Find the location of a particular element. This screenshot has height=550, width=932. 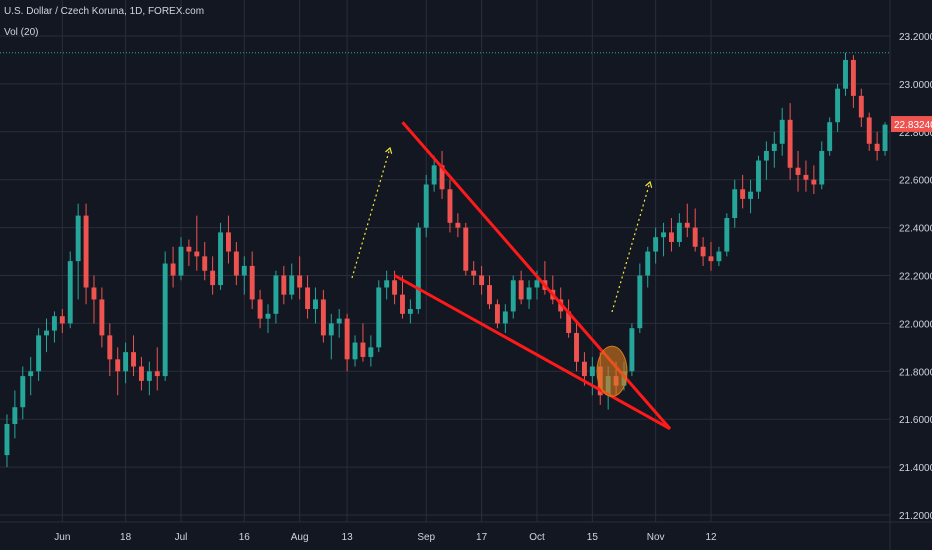

y-tick-label: 22.20000 is located at coordinates (915, 277).